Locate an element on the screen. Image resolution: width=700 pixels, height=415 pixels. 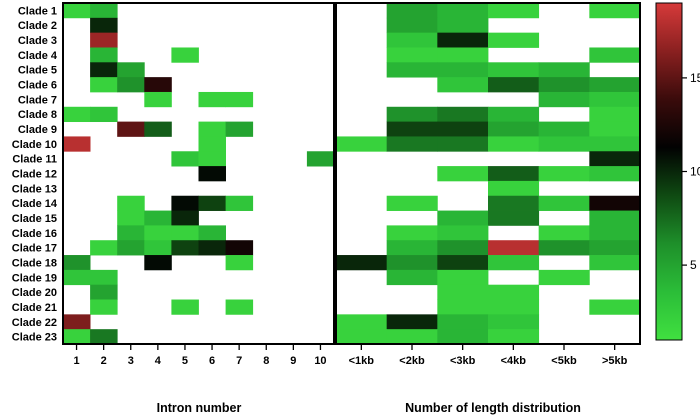
intron-tick-label: 7 is located at coordinates (239, 361).